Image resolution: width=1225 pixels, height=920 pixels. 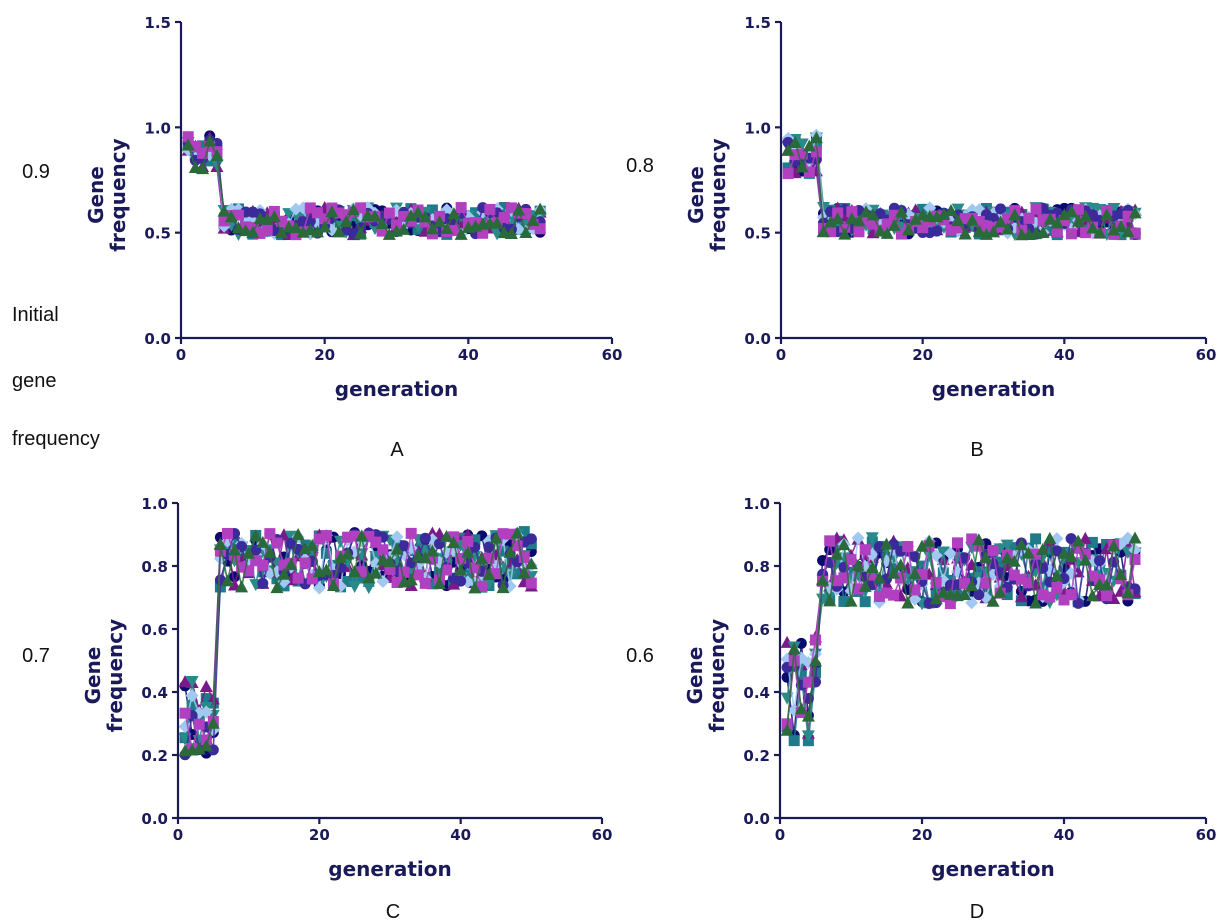 I want to click on x-axis-title-C: generation, so click(x=389, y=869).